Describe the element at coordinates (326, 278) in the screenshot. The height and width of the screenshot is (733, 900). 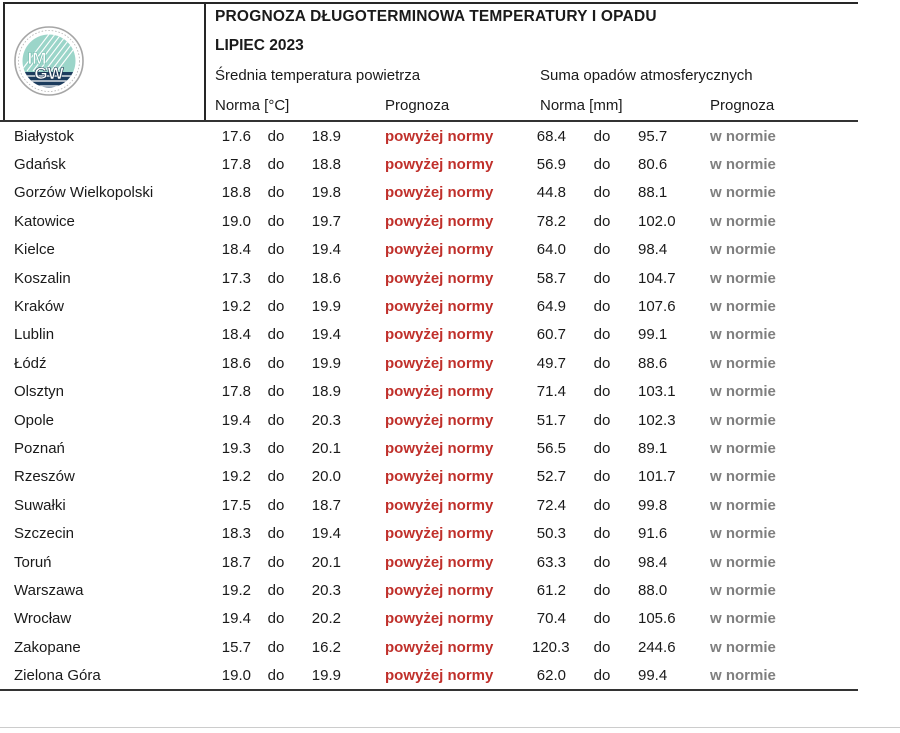
I see `temp-norm-max: 18.6` at that location.